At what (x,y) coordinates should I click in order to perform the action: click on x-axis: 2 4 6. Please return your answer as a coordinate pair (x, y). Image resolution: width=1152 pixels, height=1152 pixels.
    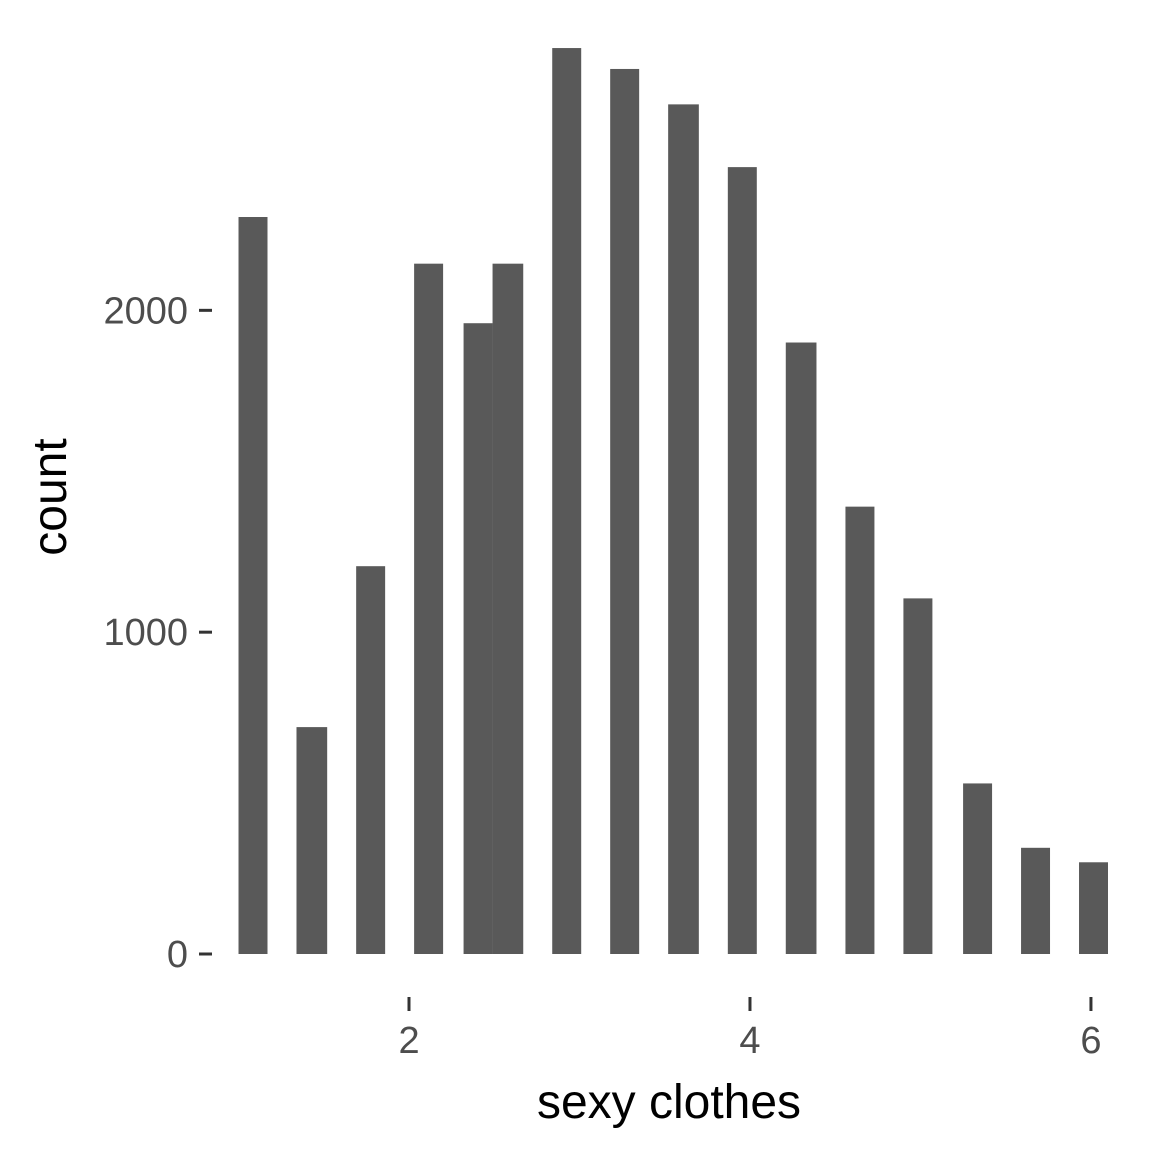
    Looking at the image, I should click on (750, 1029).